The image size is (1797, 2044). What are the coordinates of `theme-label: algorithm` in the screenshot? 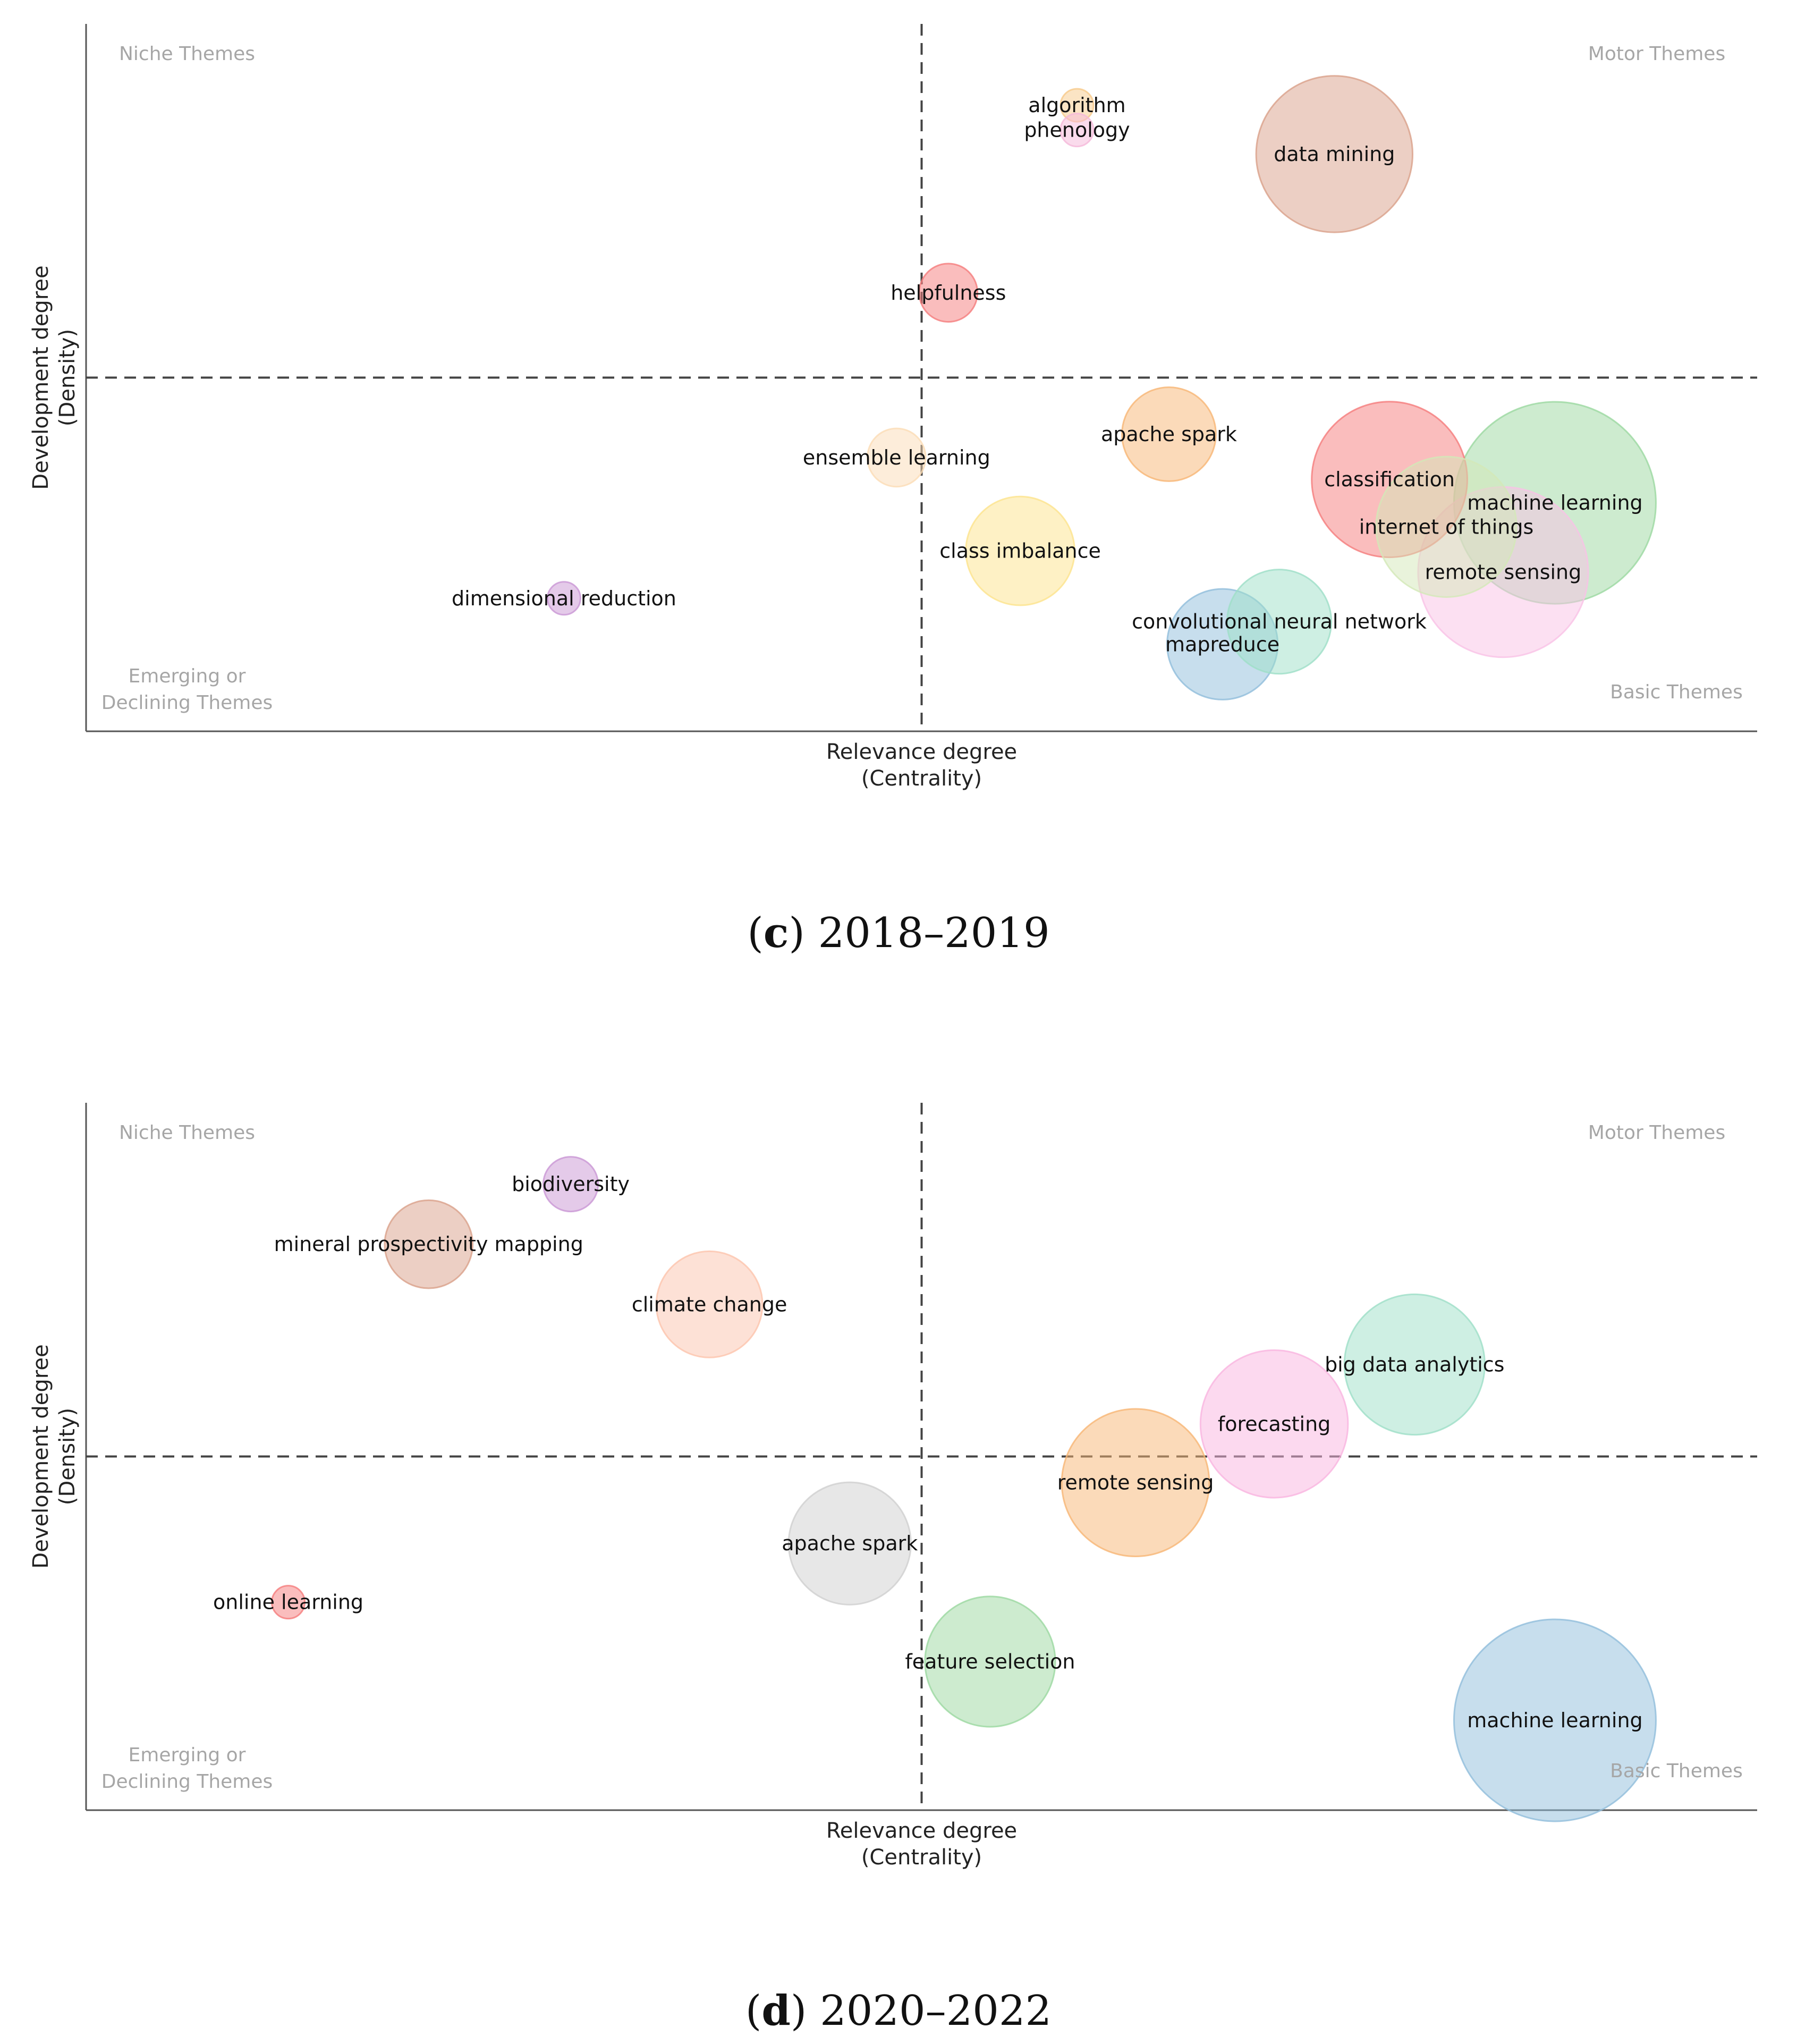 It's located at (1076, 105).